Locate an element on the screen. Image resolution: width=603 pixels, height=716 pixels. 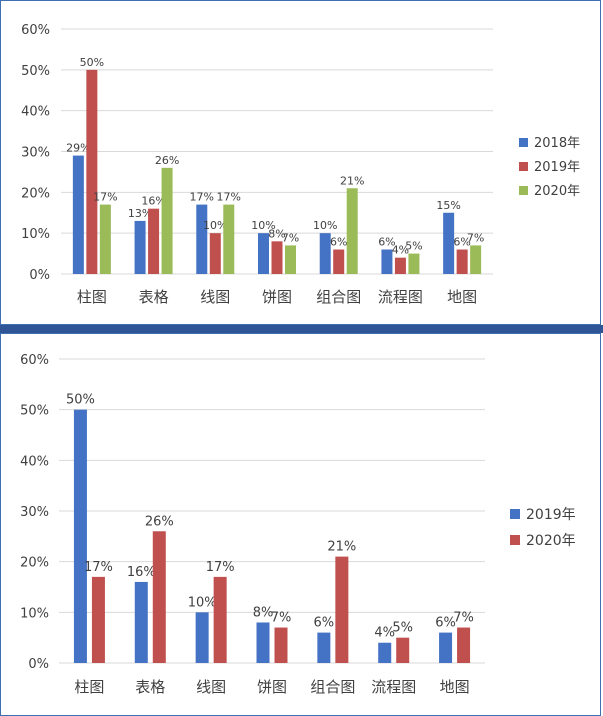
bar-2018年-地图 is located at coordinates (449, 243).